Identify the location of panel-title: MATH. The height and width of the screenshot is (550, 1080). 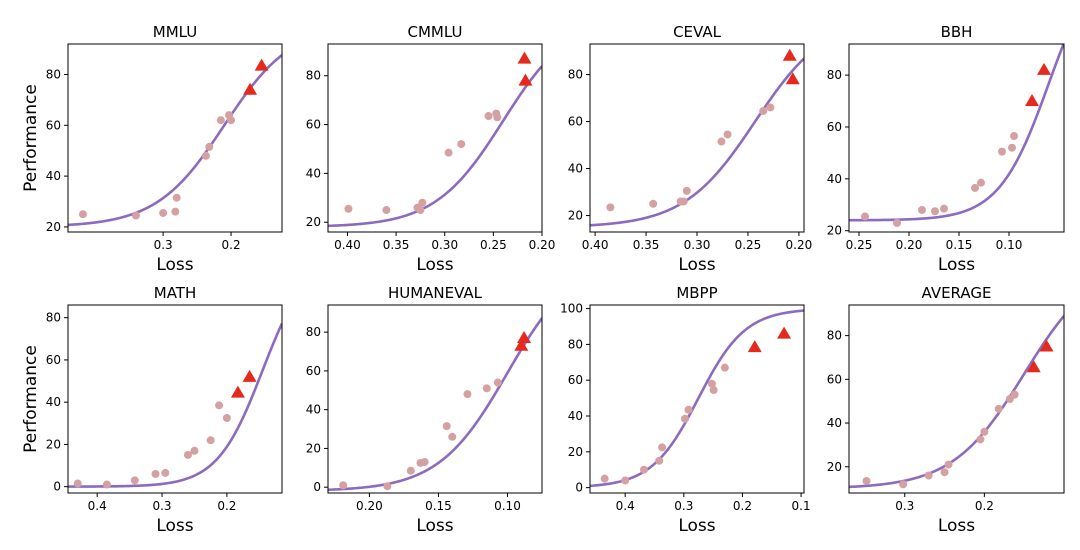
(175, 293).